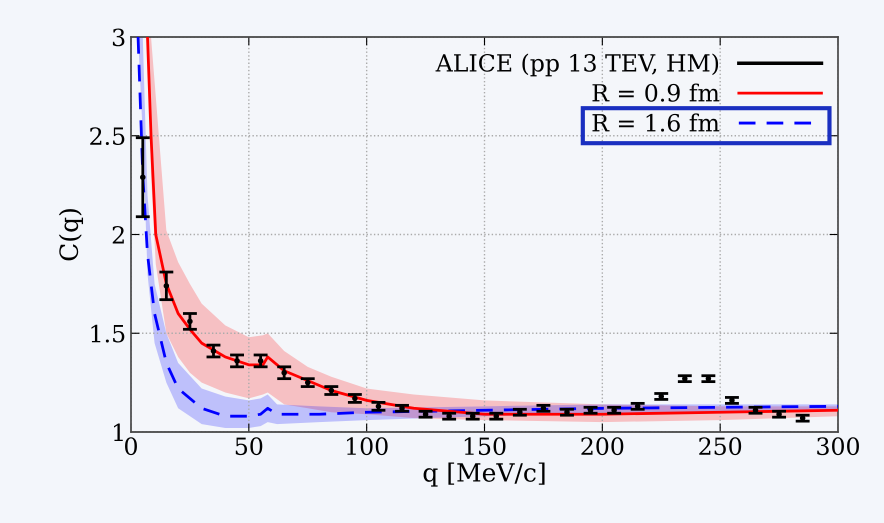  I want to click on x-tick-label: 250, so click(720, 446).